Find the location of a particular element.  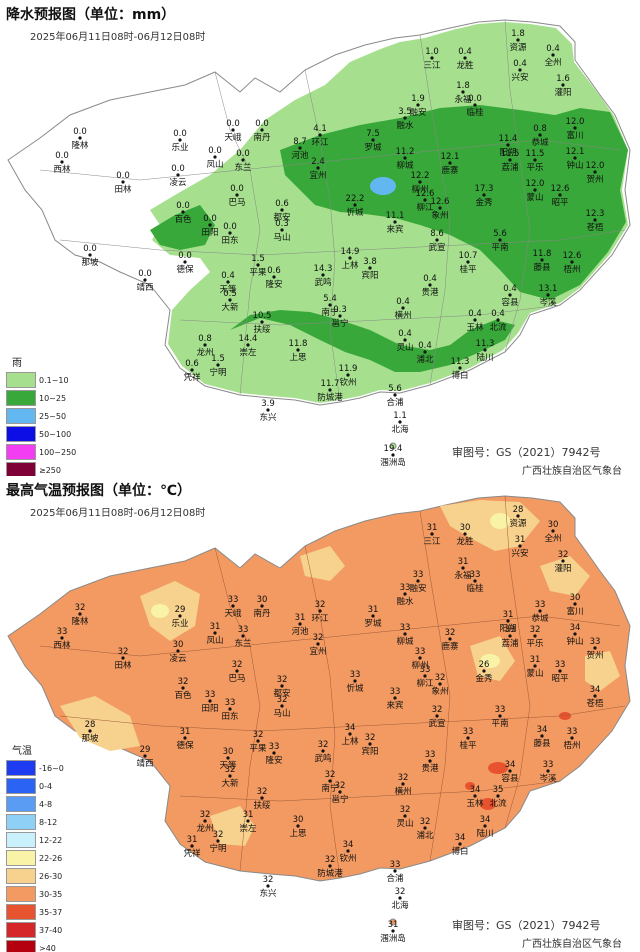

temp-city-station: 32 灵山 is located at coordinates (404, 817).